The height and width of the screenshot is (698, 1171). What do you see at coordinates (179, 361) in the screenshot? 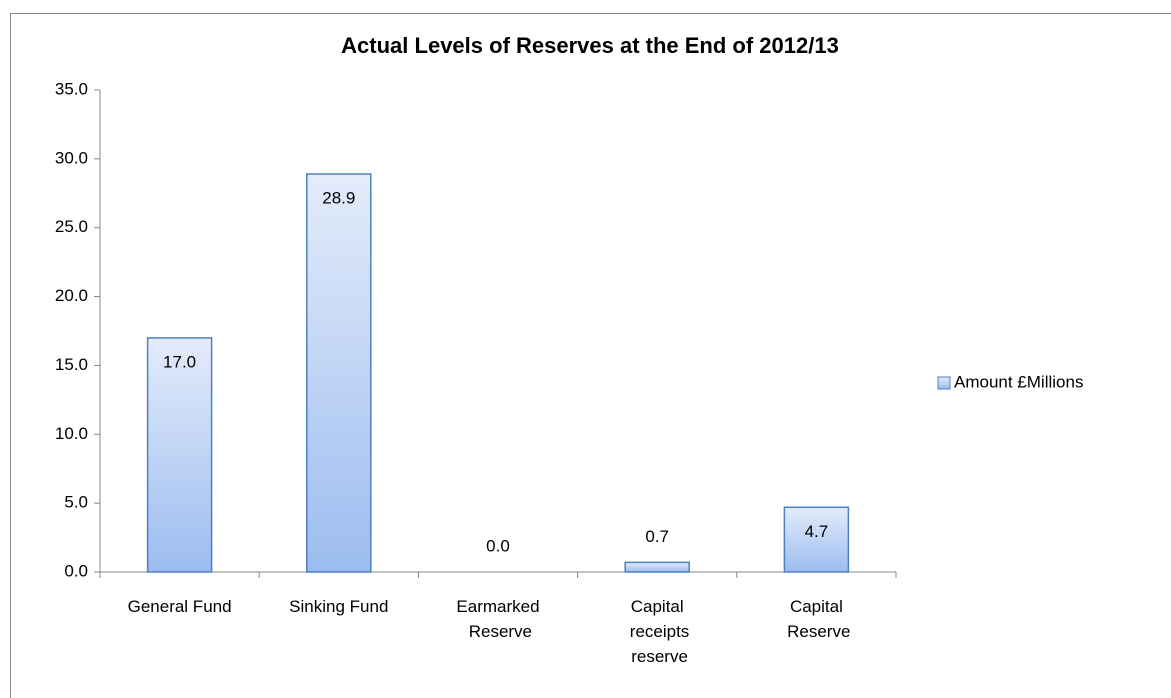
I see `data-label: 17.0` at bounding box center [179, 361].